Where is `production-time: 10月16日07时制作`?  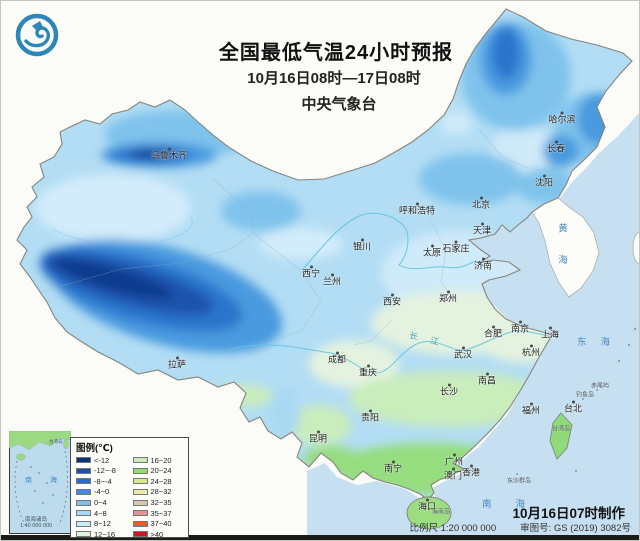 production-time: 10月16日07时制作 is located at coordinates (568, 513).